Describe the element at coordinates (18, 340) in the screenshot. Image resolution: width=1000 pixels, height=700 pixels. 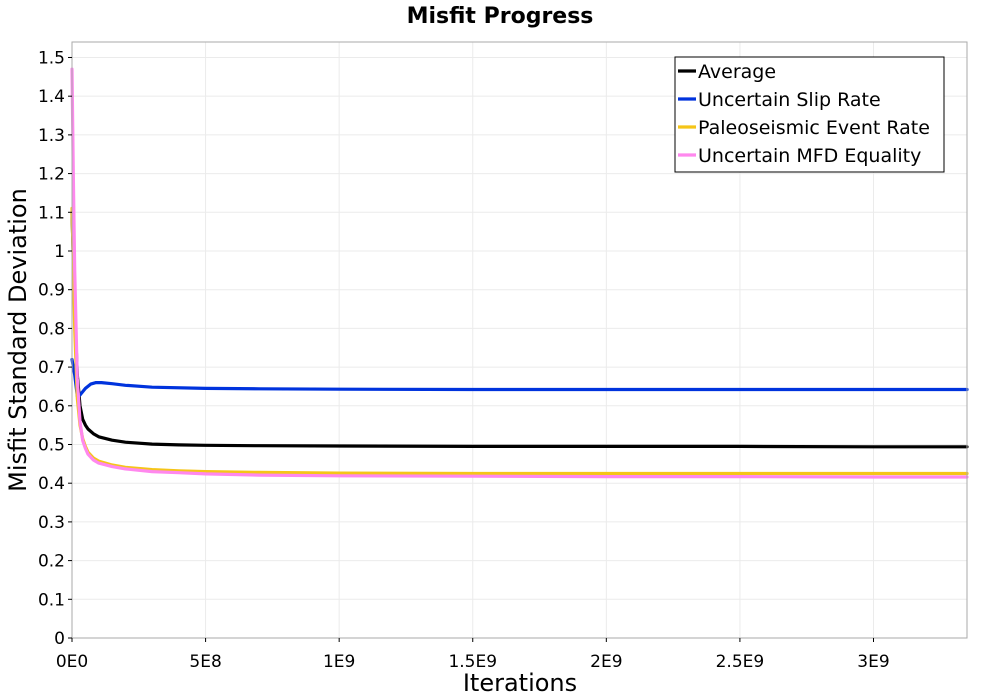
I see `y-axis-label: Misfit Standard Deviation` at that location.